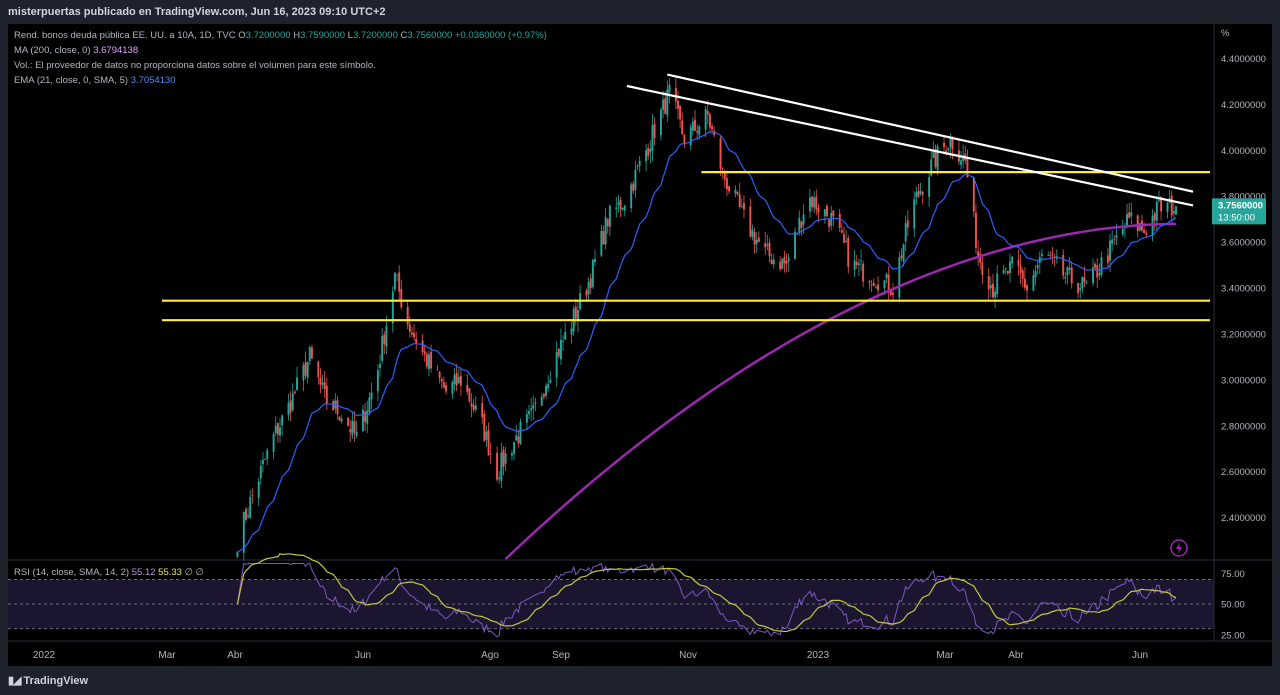  What do you see at coordinates (930, 133) in the screenshot?
I see `trend-line` at bounding box center [930, 133].